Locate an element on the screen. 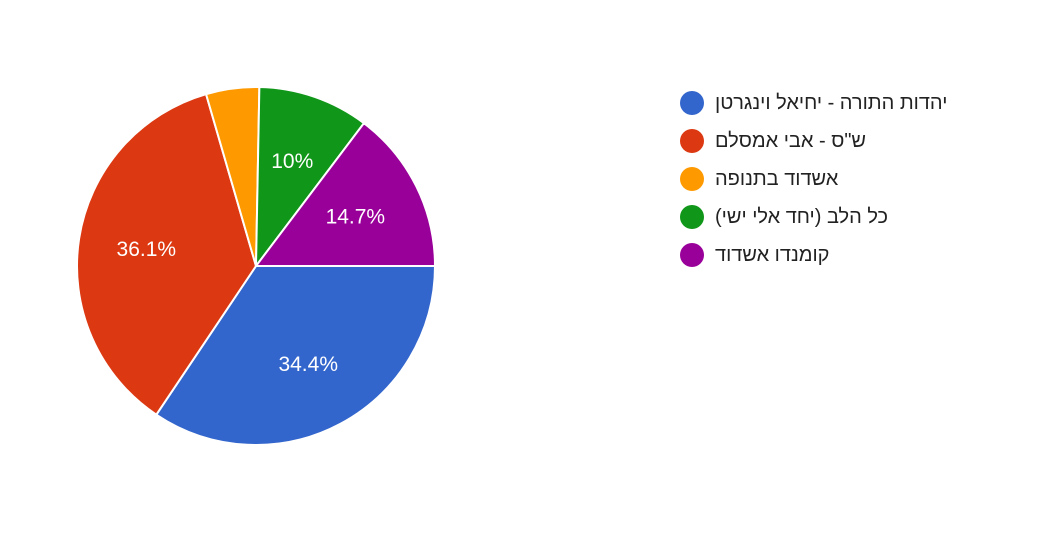  legend-item-4: כל הלב (יחד אלי ישי) is located at coordinates (860, 217).